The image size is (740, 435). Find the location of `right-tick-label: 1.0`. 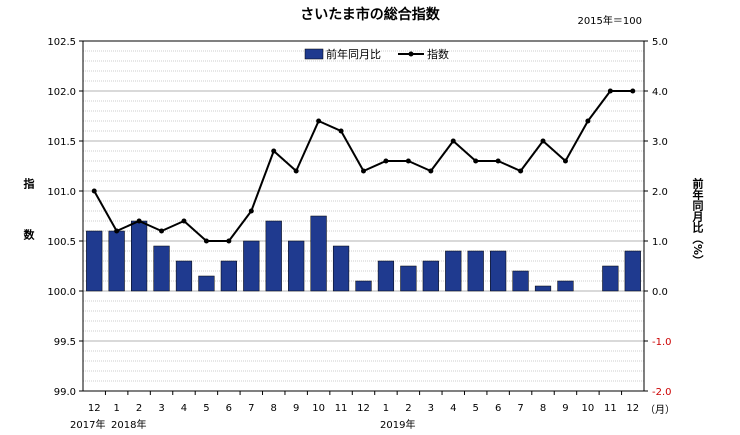

right-tick-label: 1.0 is located at coordinates (660, 242).